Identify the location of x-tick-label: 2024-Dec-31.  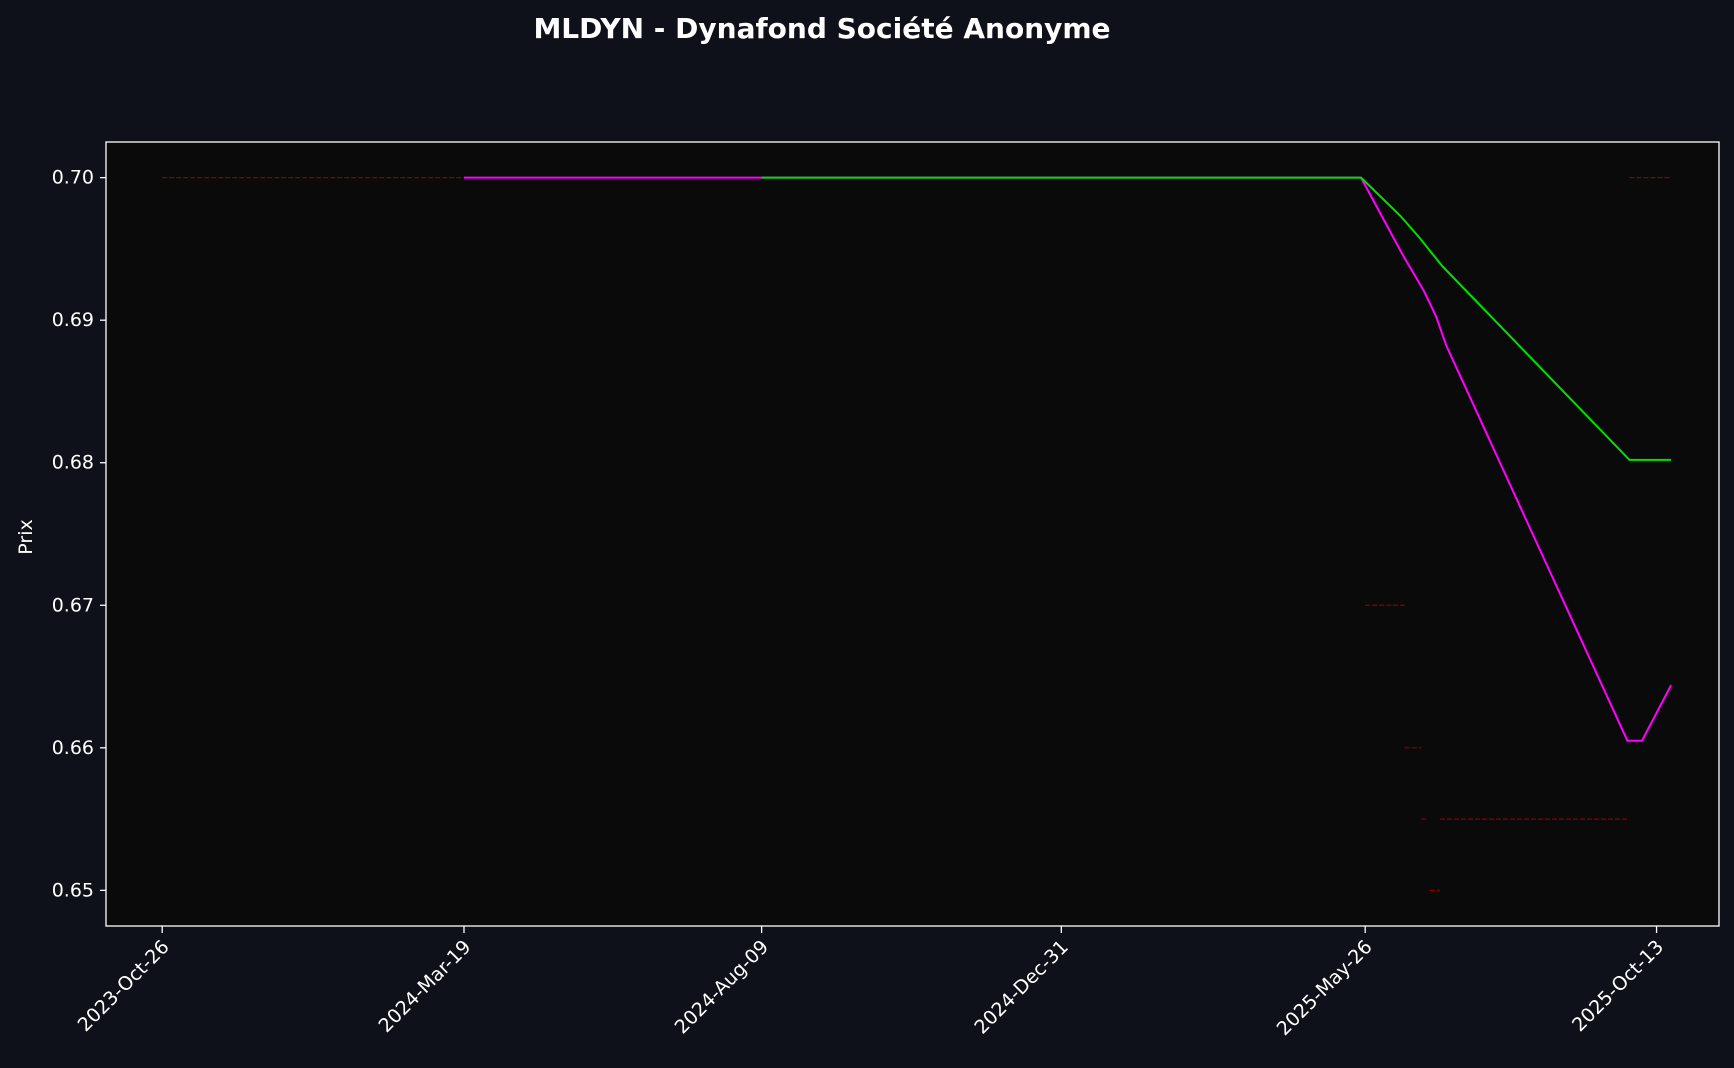
(1021, 987).